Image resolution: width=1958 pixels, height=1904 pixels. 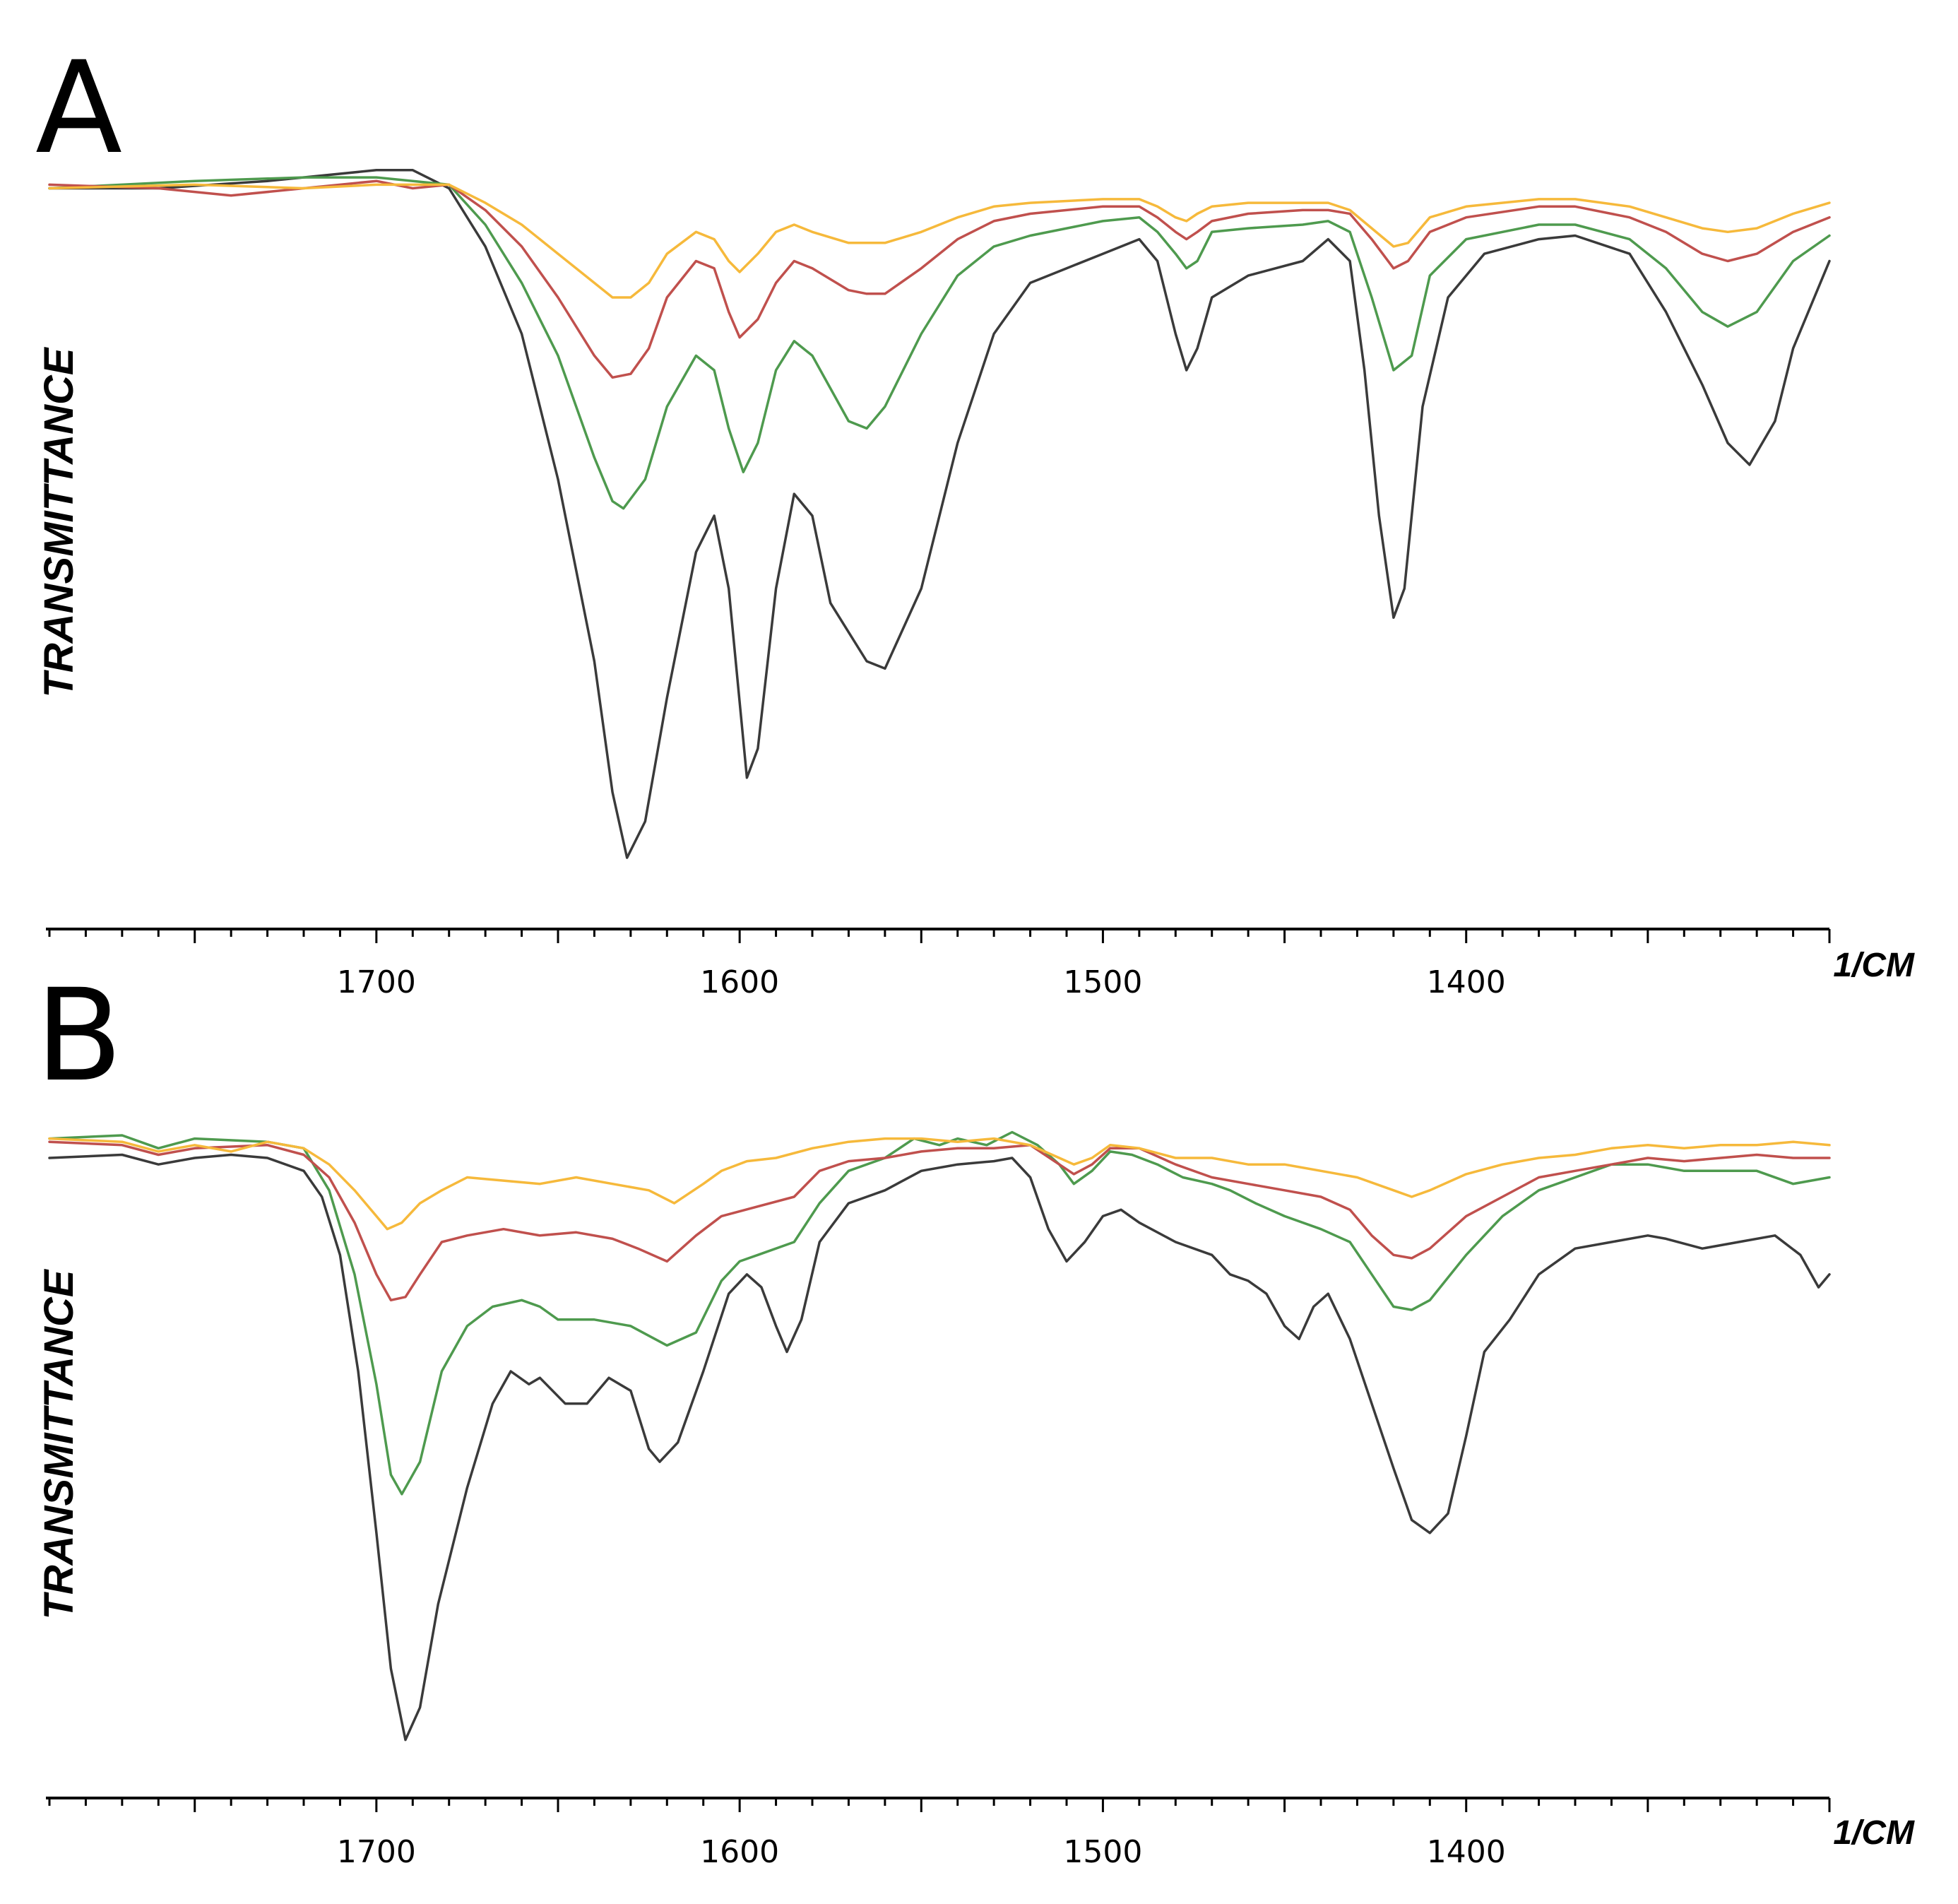 I want to click on panel-a-letter: A, so click(x=78, y=109).